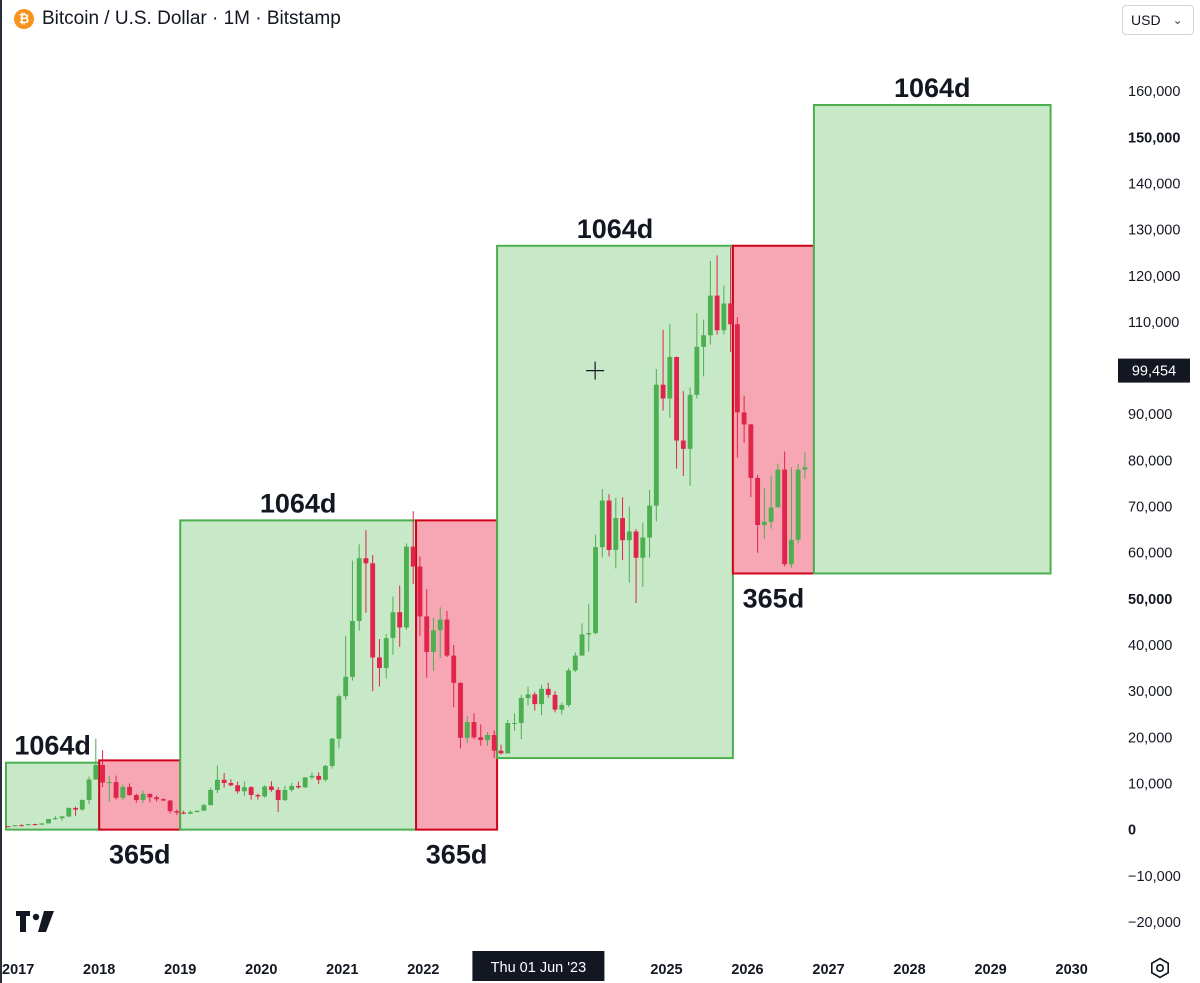 The height and width of the screenshot is (983, 1200). What do you see at coordinates (180, 970) in the screenshot?
I see `x-tick-label: 2019` at bounding box center [180, 970].